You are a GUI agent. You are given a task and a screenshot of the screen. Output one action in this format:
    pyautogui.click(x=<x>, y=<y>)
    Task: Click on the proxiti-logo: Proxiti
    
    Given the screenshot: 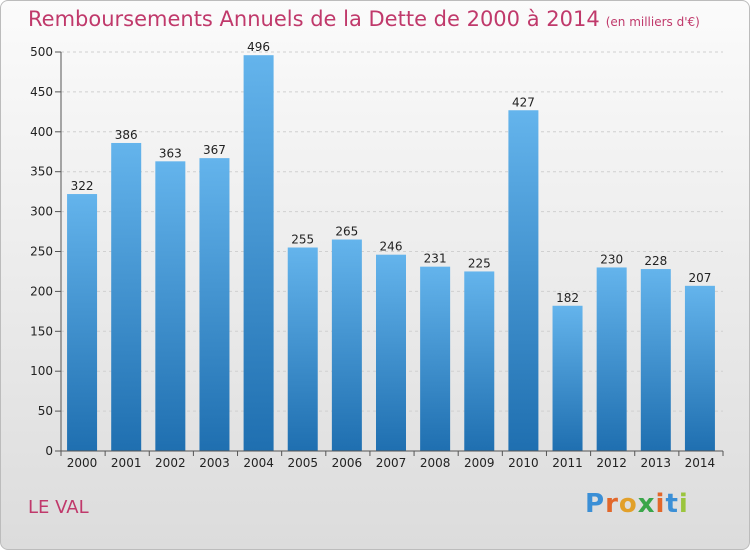 What is the action you would take?
    pyautogui.click(x=637, y=504)
    